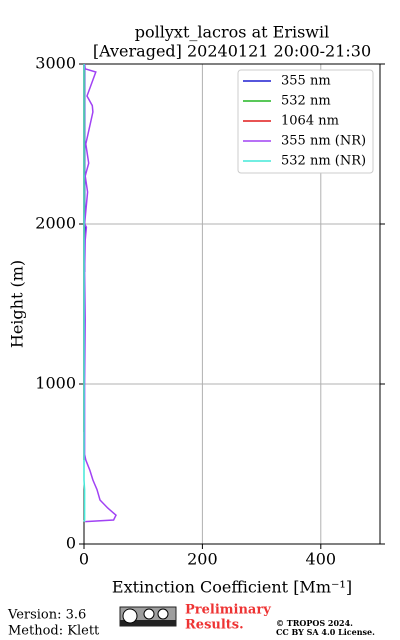  What do you see at coordinates (310, 121) in the screenshot?
I see `legend-label: 1064 nm` at bounding box center [310, 121].